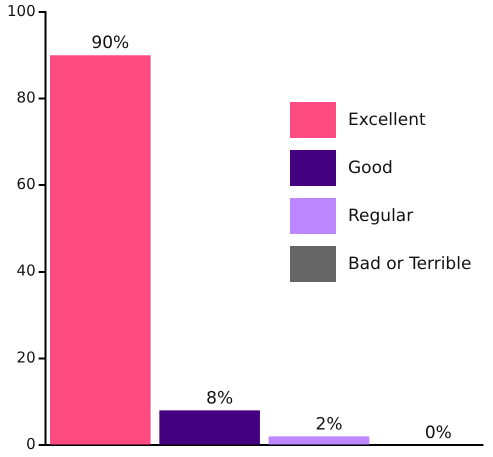  I want to click on y-tick-label: 40, so click(26, 271).